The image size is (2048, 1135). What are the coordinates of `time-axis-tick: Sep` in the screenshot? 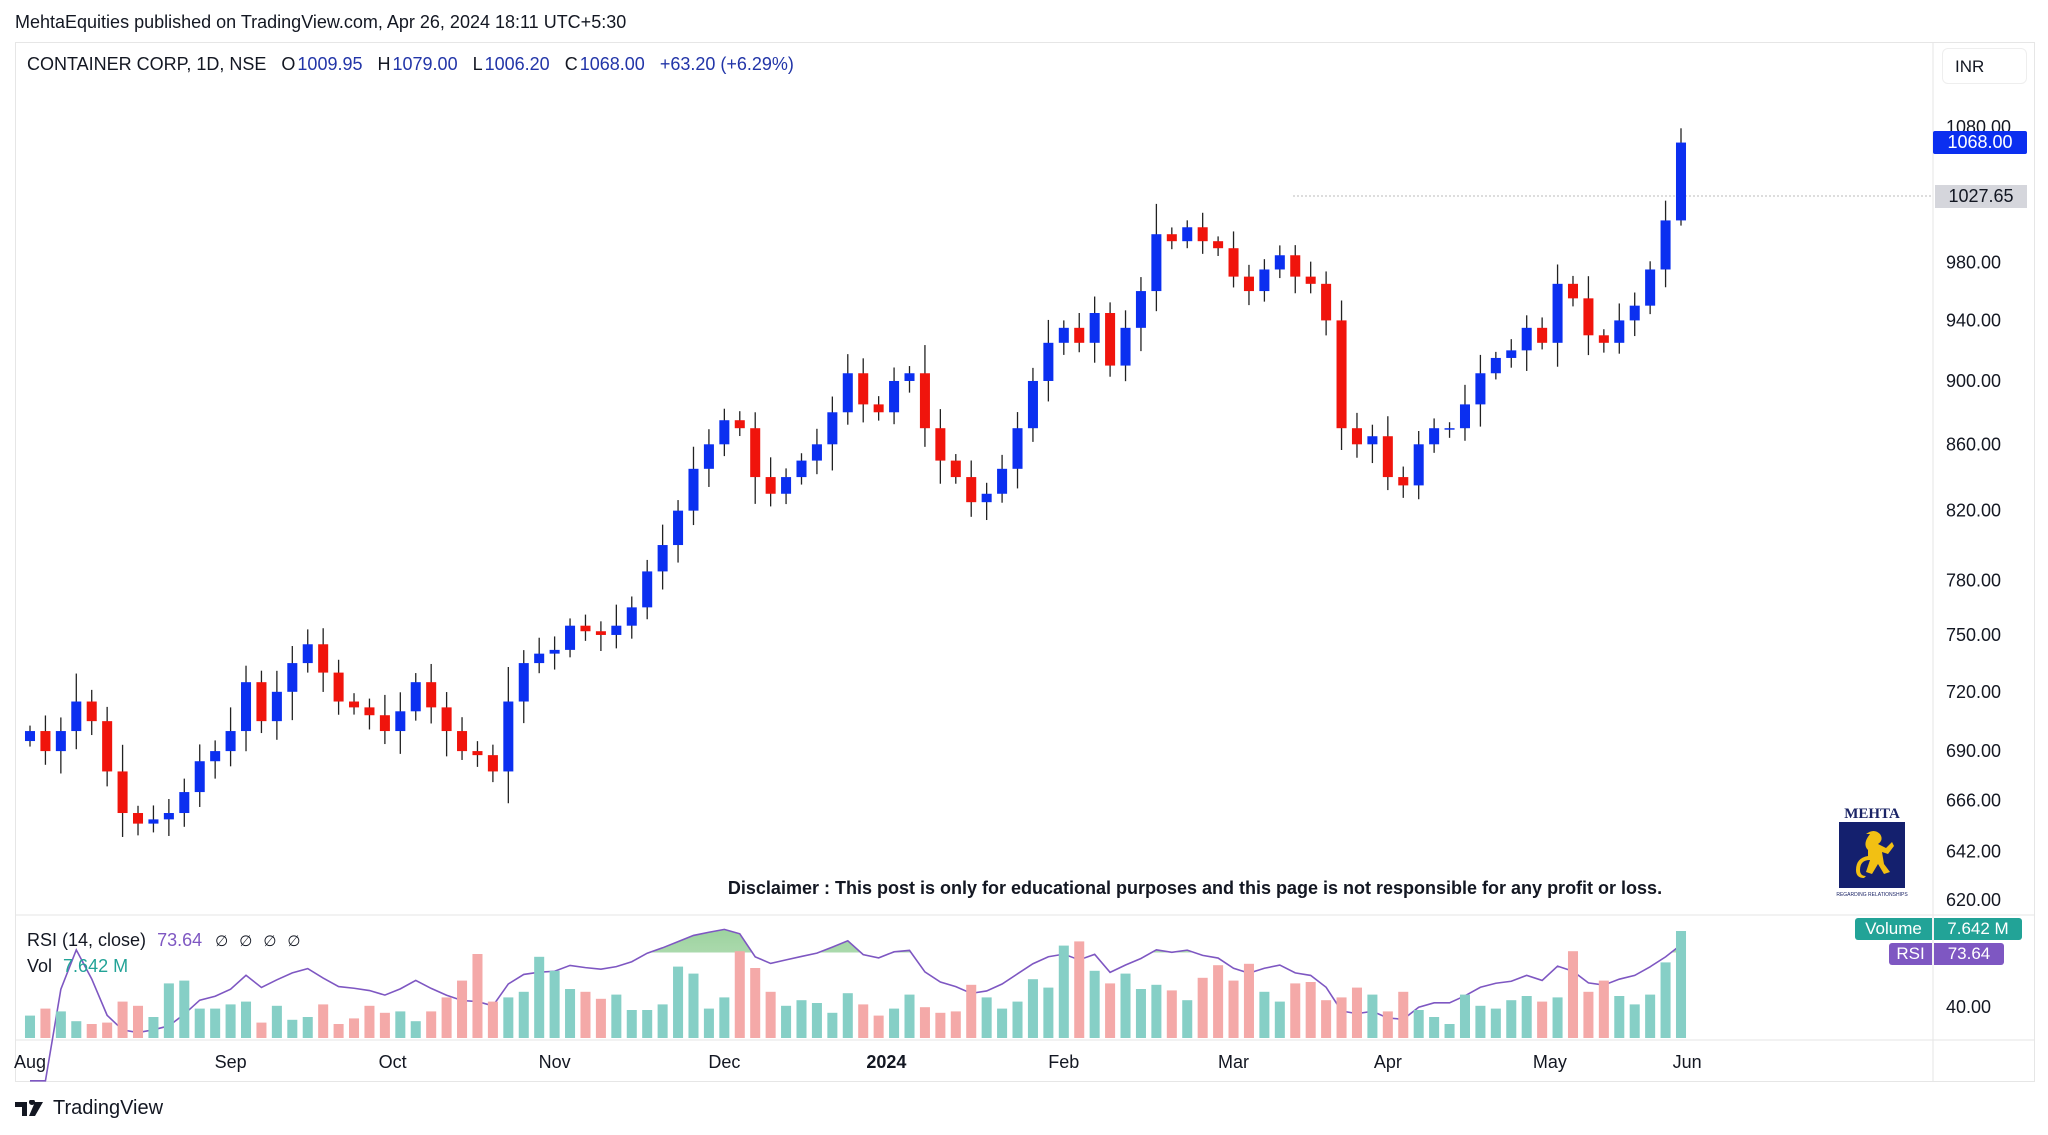 It's located at (230, 1062).